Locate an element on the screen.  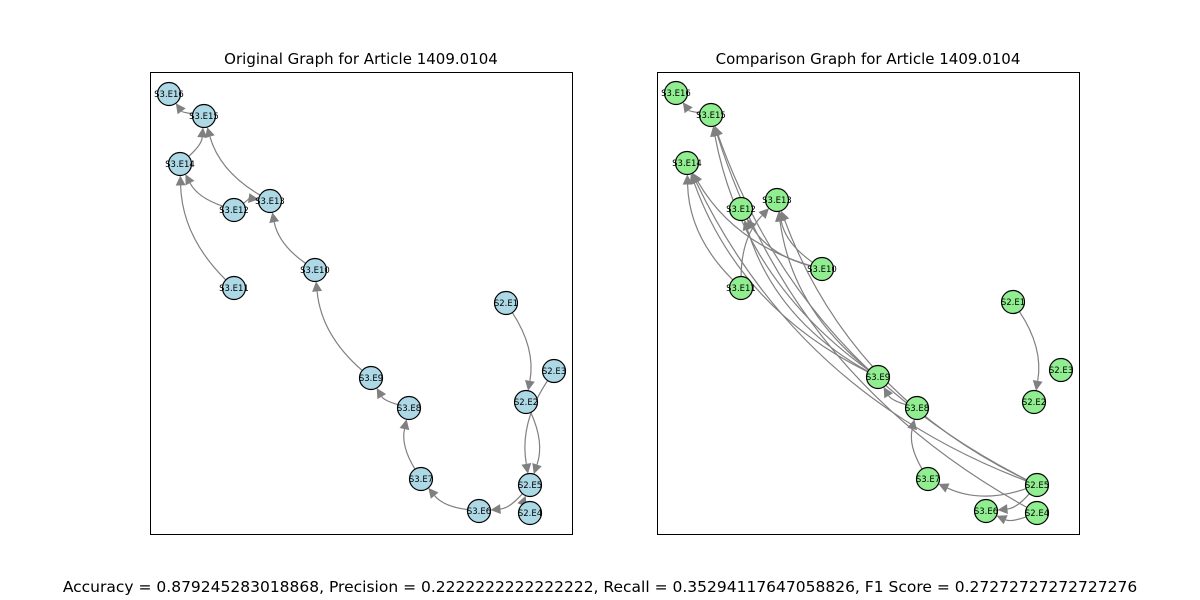
edge-S2.E5-S3.E14 is located at coordinates (861, 332).